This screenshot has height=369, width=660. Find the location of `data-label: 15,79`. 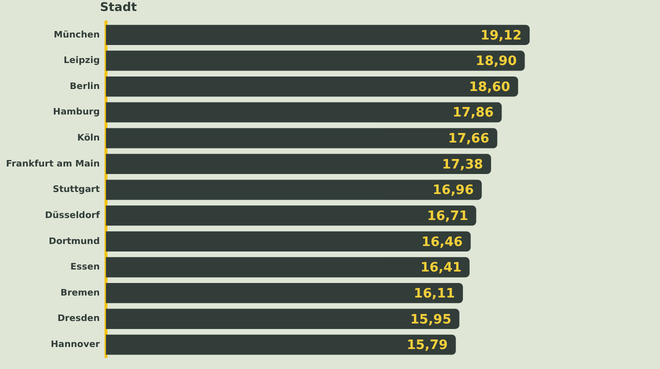

data-label: 15,79 is located at coordinates (427, 346).